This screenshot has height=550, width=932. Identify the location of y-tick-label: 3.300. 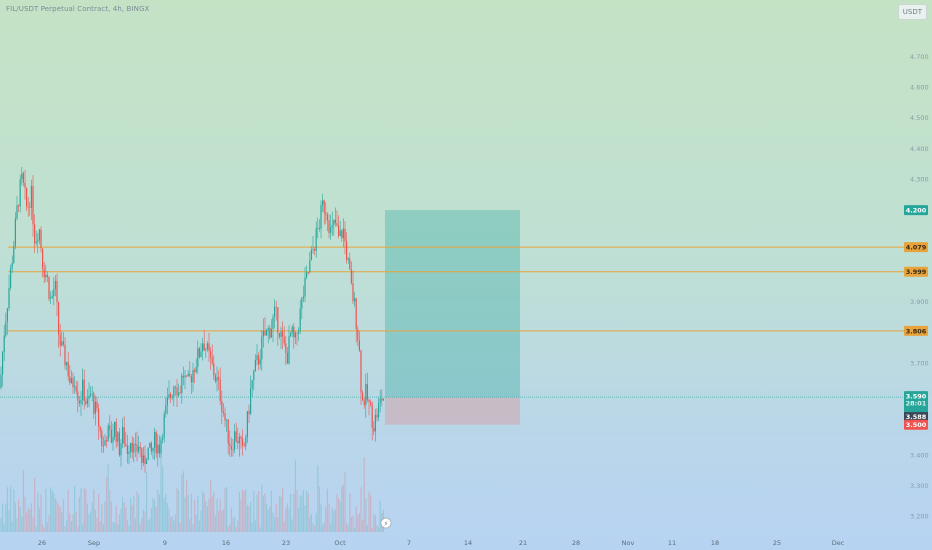
(919, 486).